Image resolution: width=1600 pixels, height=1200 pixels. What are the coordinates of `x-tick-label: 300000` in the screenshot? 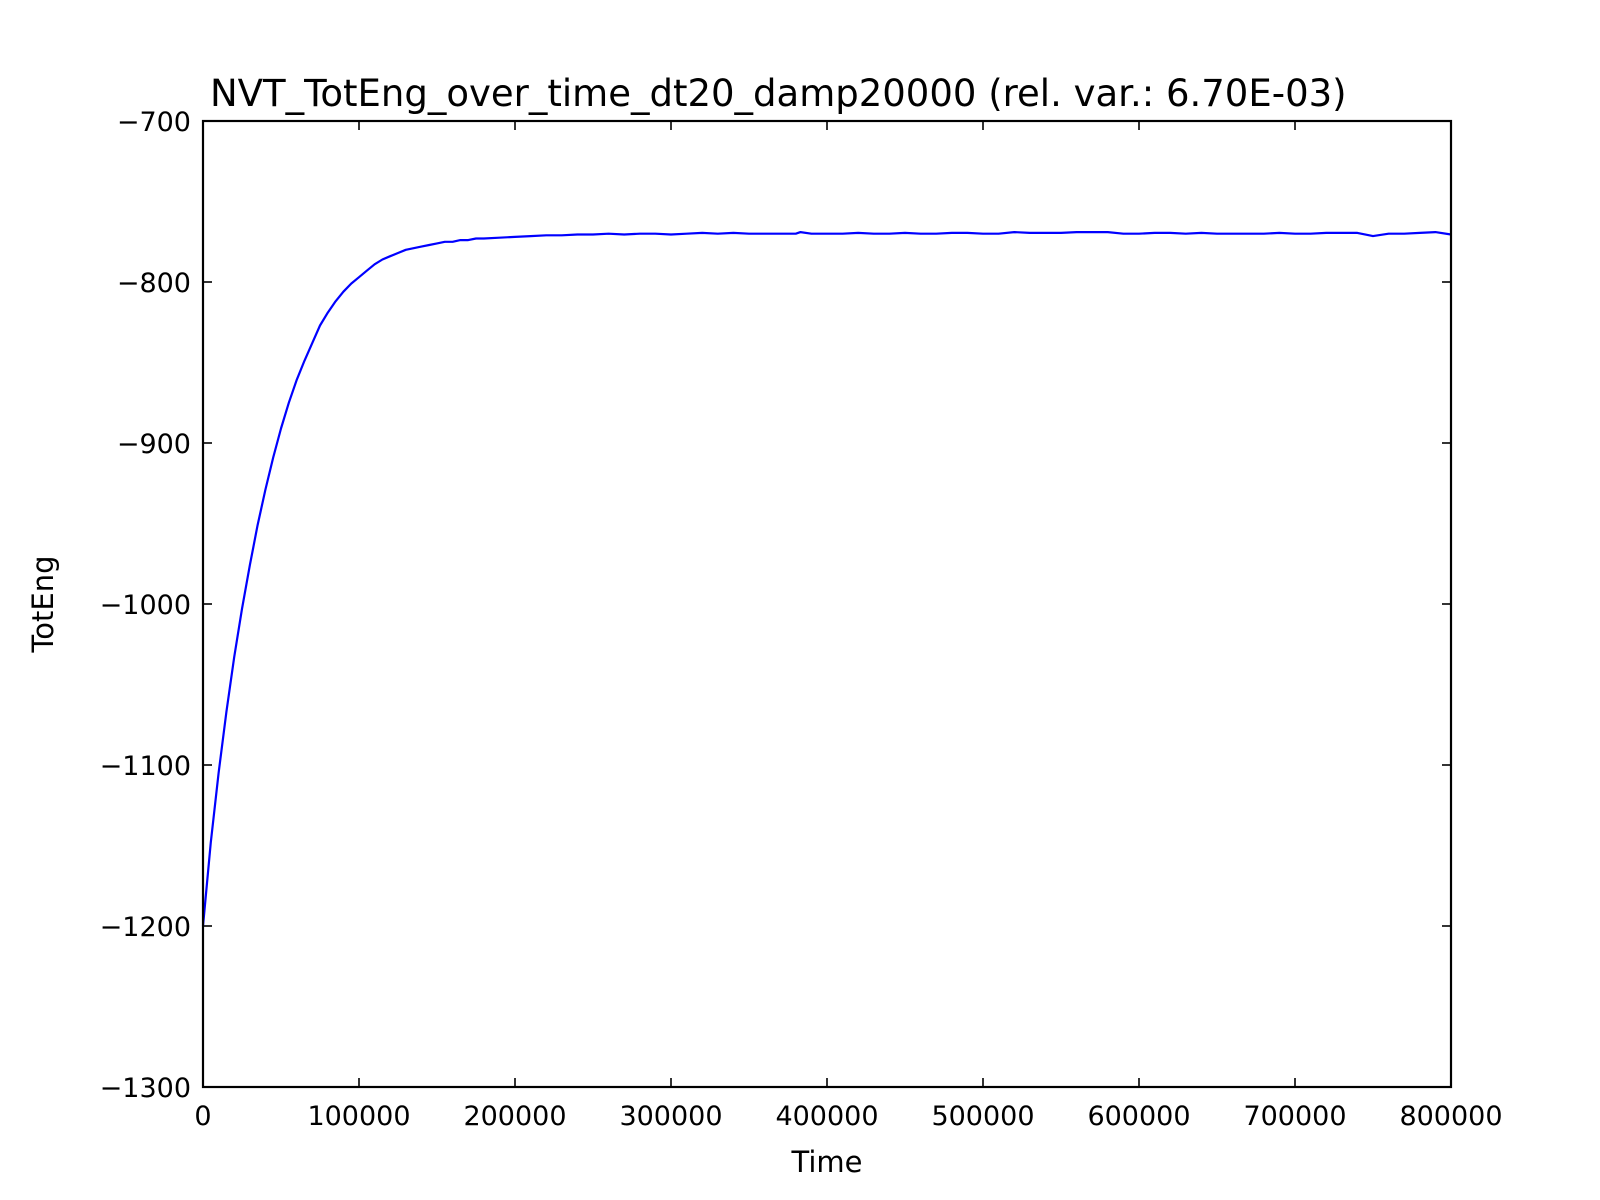 It's located at (670, 1116).